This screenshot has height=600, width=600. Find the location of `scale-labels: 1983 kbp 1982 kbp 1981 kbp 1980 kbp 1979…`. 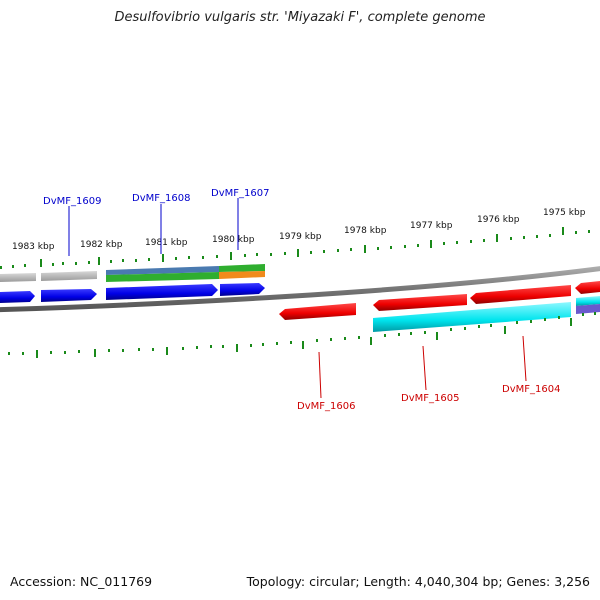

scale-labels: 1983 kbp 1982 kbp 1981 kbp 1980 kbp 1979… is located at coordinates (299, 230).